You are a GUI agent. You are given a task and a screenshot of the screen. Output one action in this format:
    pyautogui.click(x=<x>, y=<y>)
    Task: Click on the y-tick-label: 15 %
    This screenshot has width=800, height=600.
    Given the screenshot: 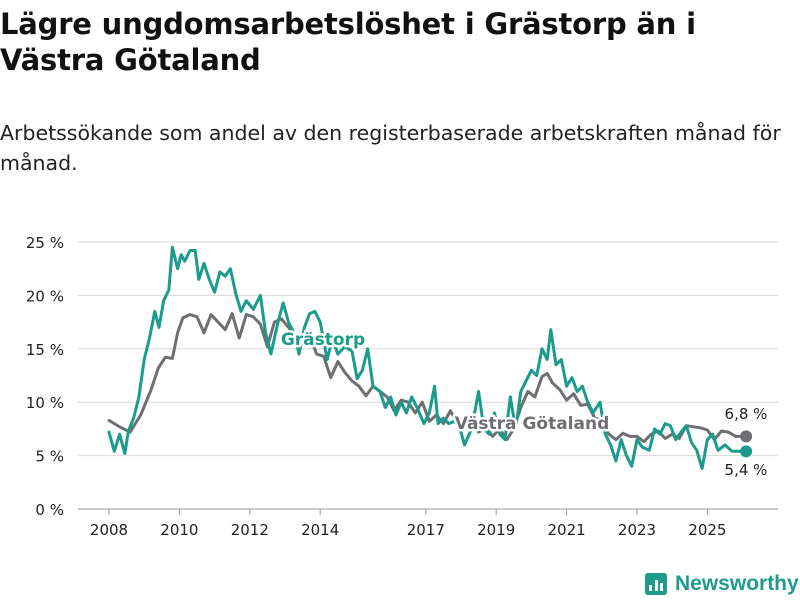 What is the action you would take?
    pyautogui.click(x=45, y=350)
    